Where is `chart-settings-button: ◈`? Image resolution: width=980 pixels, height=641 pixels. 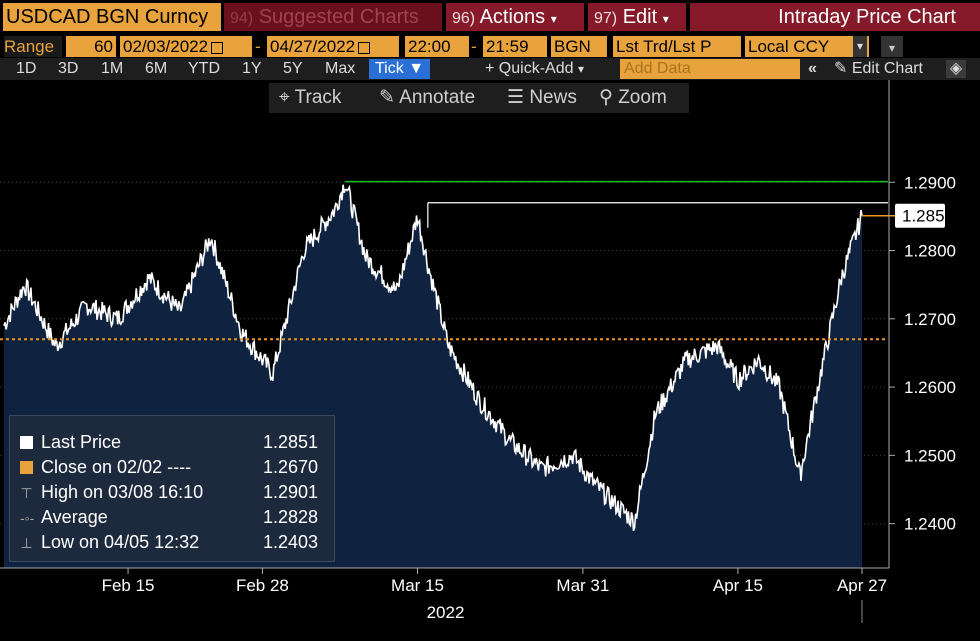
chart-settings-button: ◈ is located at coordinates (956, 69).